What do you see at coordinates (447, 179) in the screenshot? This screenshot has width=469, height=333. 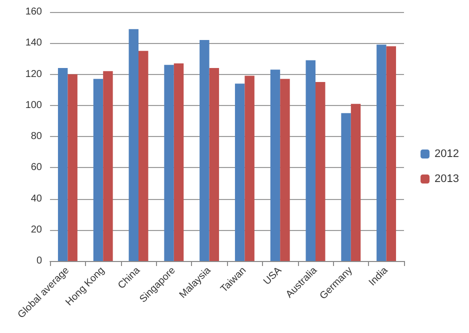 I see `legend-label: 2013` at bounding box center [447, 179].